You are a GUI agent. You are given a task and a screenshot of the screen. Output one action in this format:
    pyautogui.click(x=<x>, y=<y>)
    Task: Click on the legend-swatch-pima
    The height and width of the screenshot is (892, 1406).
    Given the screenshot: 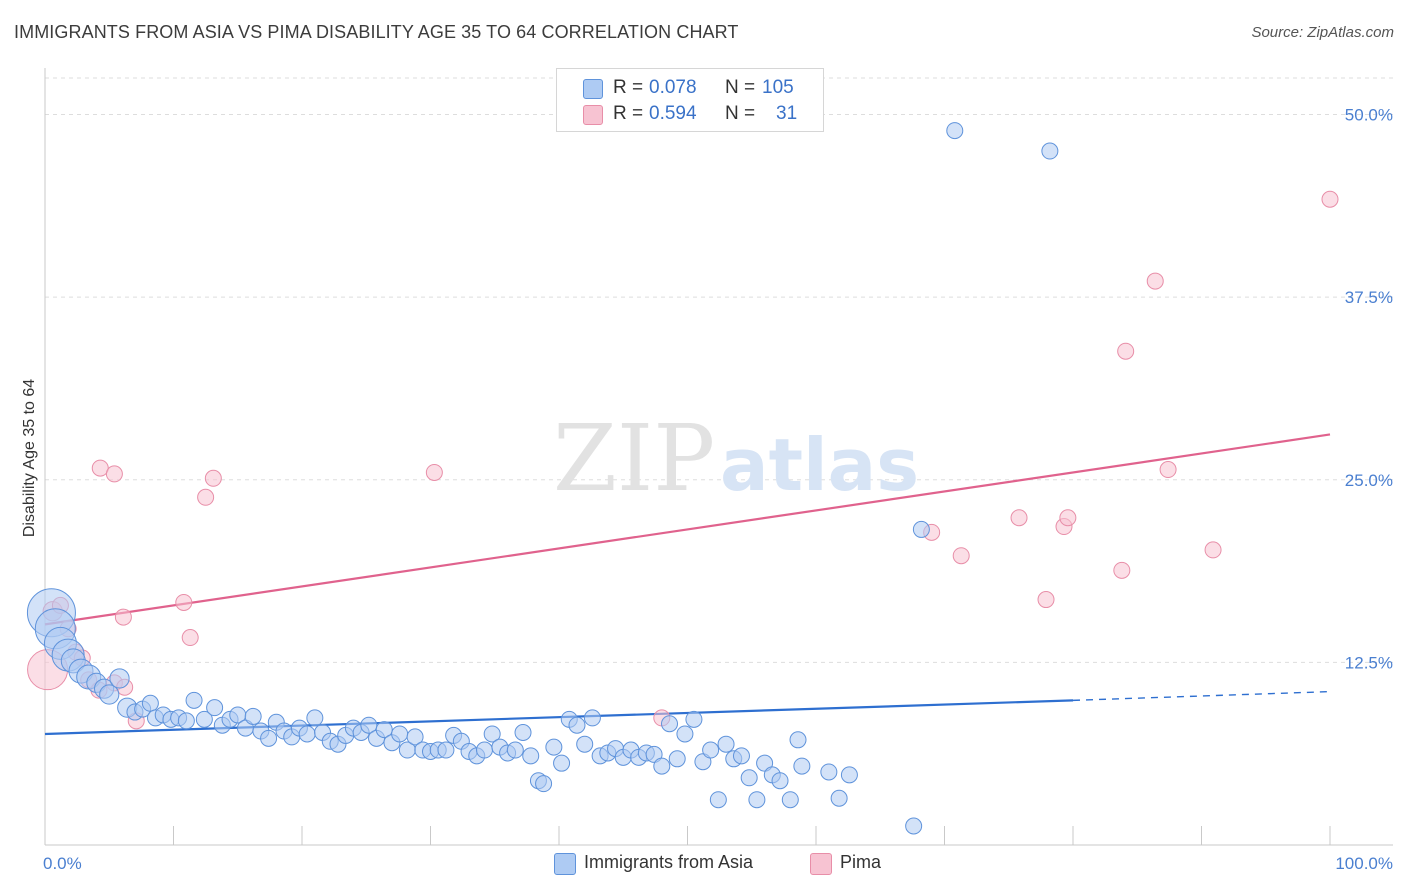 What is the action you would take?
    pyautogui.click(x=593, y=115)
    